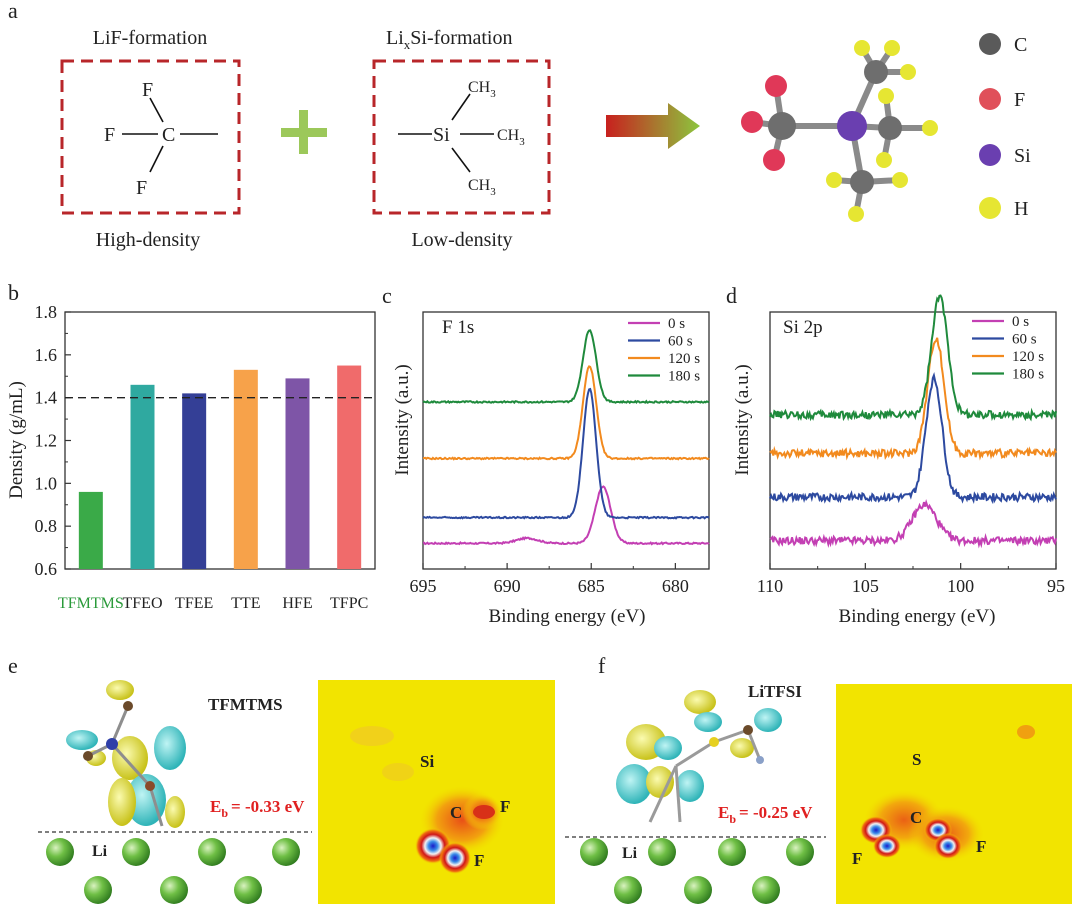 The width and height of the screenshot is (1080, 909). Describe the element at coordinates (818, 778) in the screenshot. I see `panel-f: f LiTFSI Eb = -0.25 eV Li` at that location.